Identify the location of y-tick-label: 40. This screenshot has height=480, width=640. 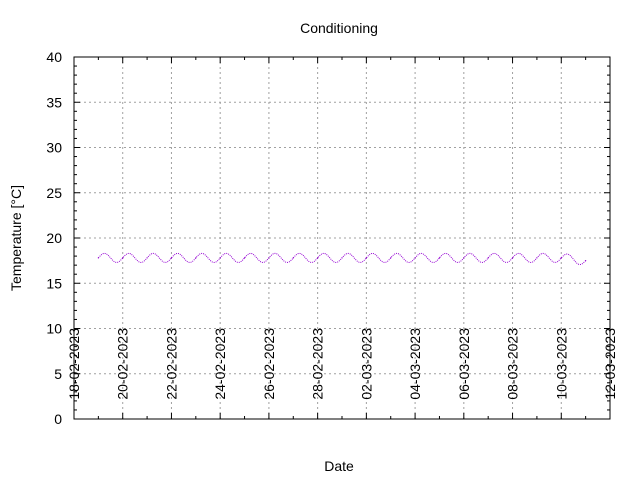
(54, 57).